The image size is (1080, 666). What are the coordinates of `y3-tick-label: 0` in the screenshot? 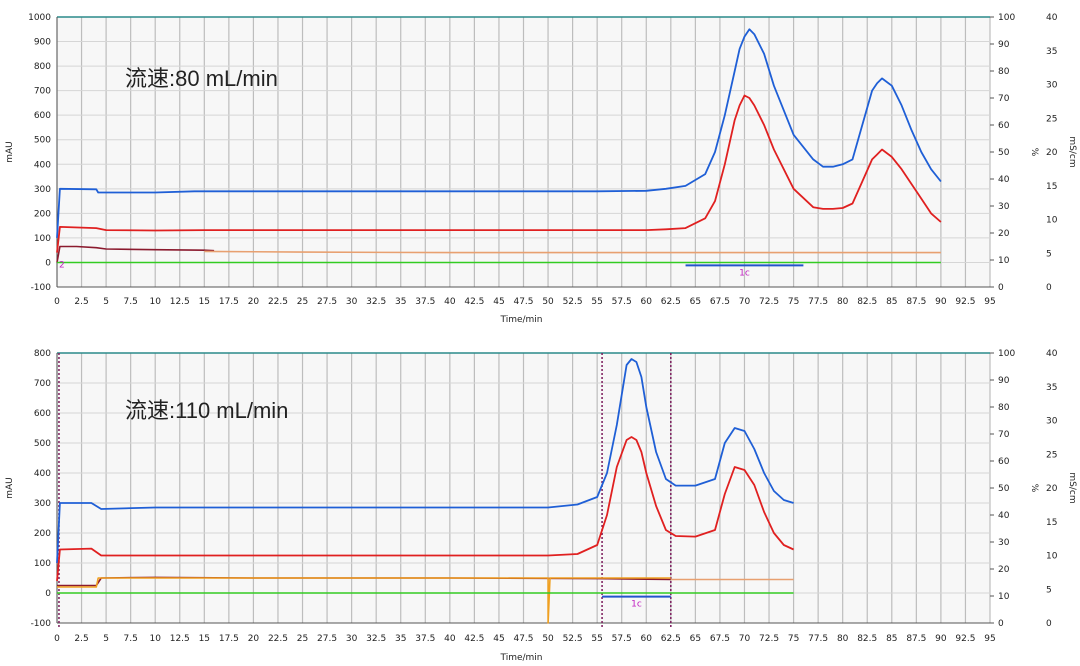 It's located at (1049, 288).